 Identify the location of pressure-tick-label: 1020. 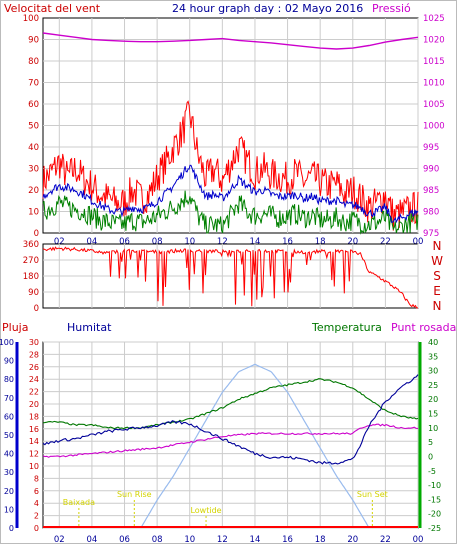
(434, 41).